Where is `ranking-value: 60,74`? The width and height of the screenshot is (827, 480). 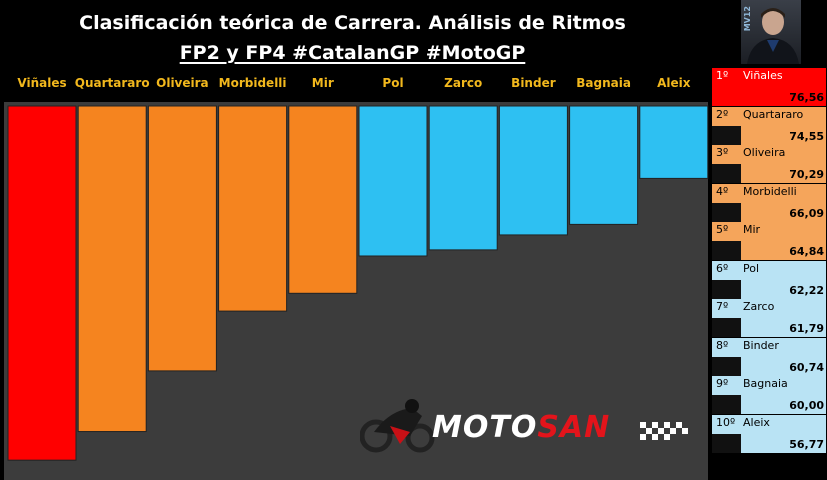 ranking-value: 60,74 is located at coordinates (806, 367).